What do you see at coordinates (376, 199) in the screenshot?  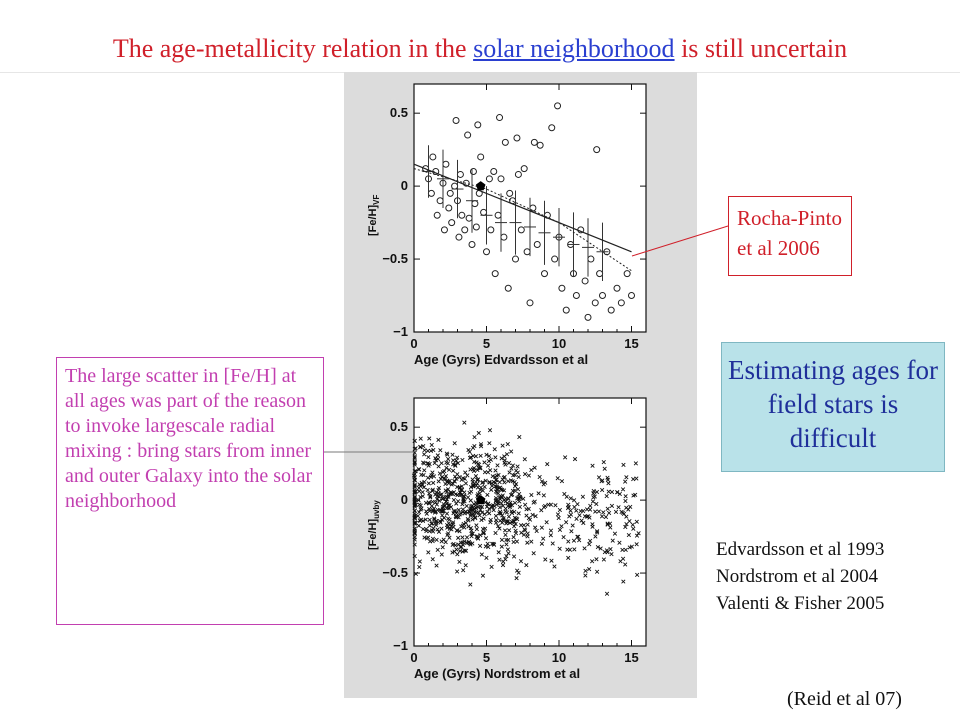 I see `y-axis-label-subscript: VF` at bounding box center [376, 199].